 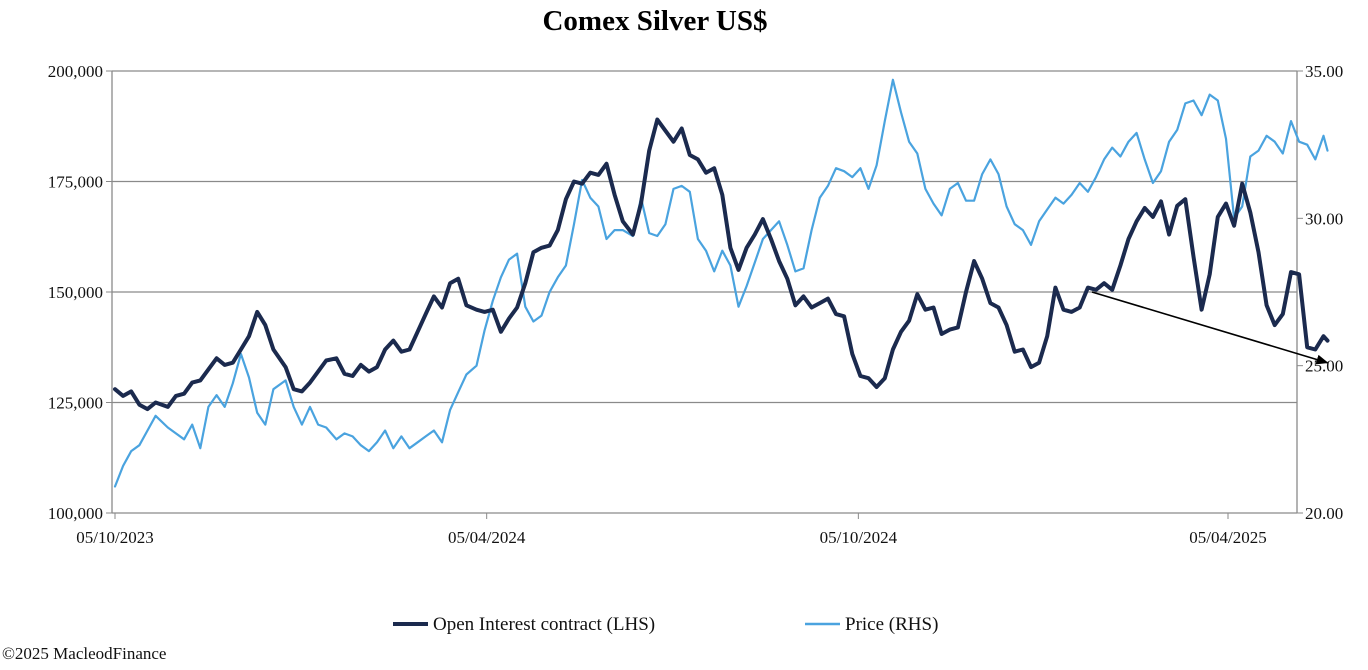 I want to click on right-tick-label: 20.00, so click(x=1324, y=513).